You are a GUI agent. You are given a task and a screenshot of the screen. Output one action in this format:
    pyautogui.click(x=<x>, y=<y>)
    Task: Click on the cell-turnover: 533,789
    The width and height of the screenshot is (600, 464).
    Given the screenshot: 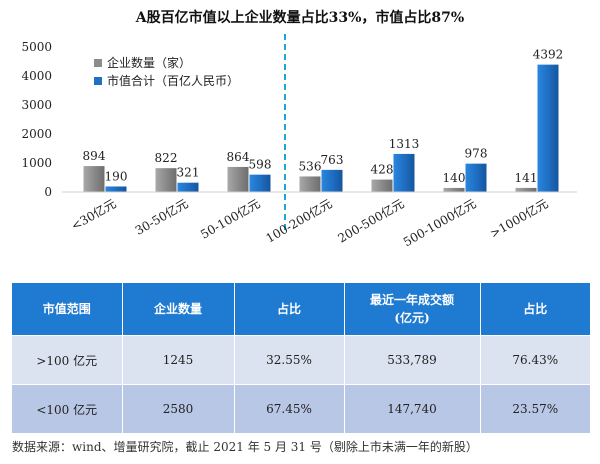 What is the action you would take?
    pyautogui.click(x=411, y=360)
    